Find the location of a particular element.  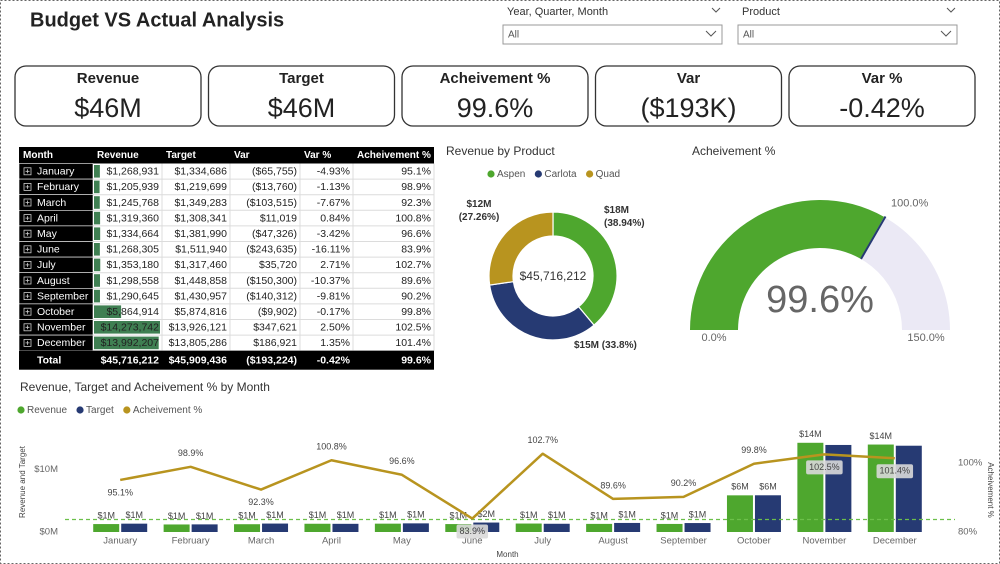

x-axis-label: Month is located at coordinates (507, 554).